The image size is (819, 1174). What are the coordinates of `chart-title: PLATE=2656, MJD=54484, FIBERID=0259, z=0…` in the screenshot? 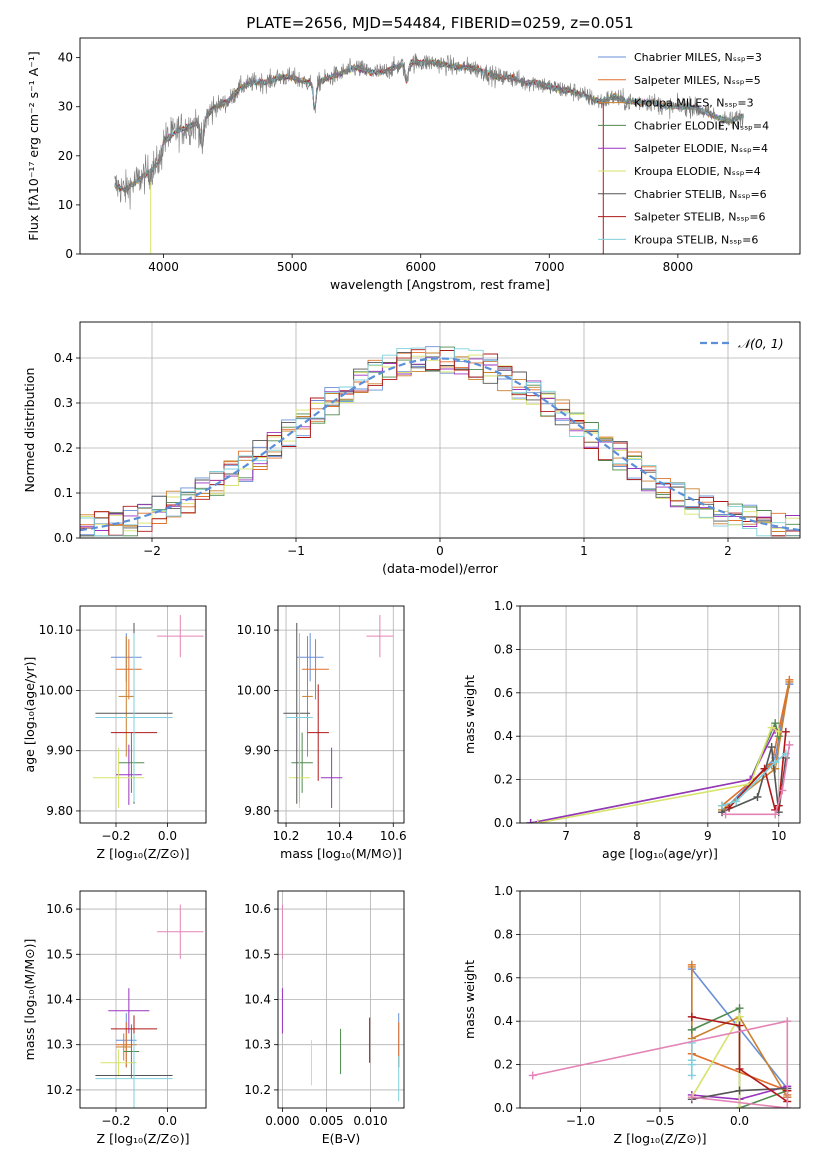 It's located at (439, 23).